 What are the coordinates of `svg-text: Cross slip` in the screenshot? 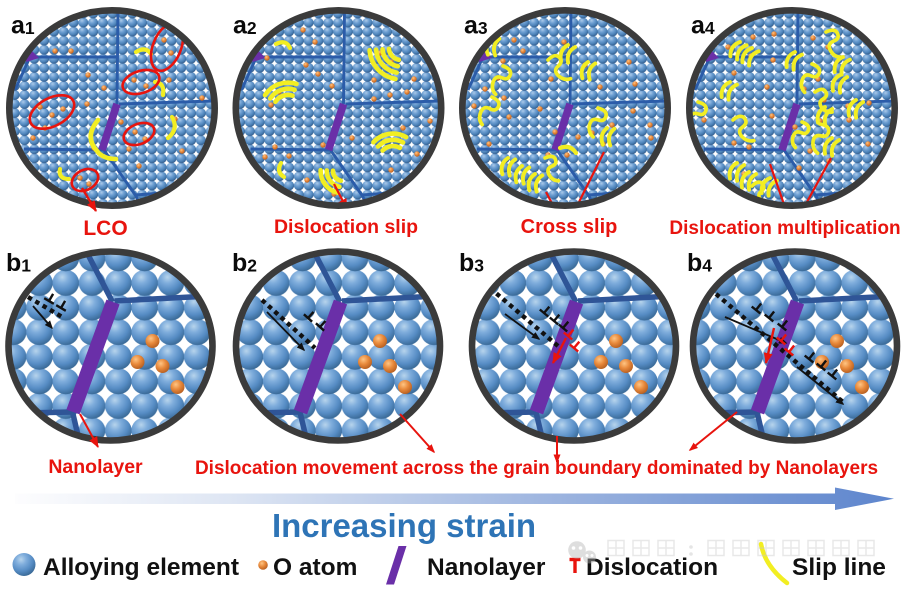 It's located at (569, 227).